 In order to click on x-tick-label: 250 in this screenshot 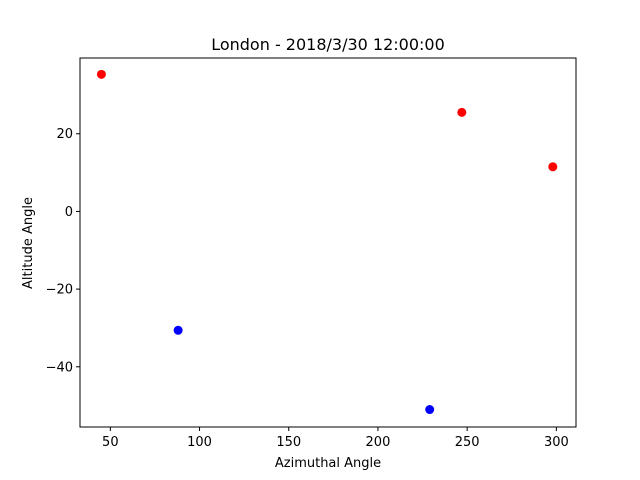, I will do `click(467, 442)`.